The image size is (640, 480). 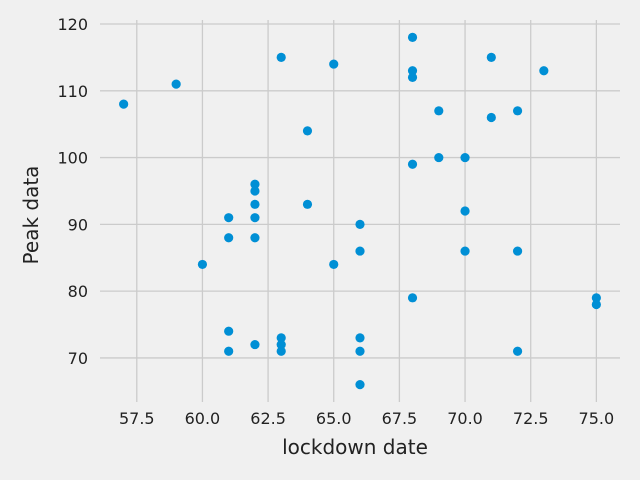 I want to click on x-tick-labels: 57.5 60.0 62.5 65.0 67.5 70.0 72.5 75.0, so click(x=366, y=418).